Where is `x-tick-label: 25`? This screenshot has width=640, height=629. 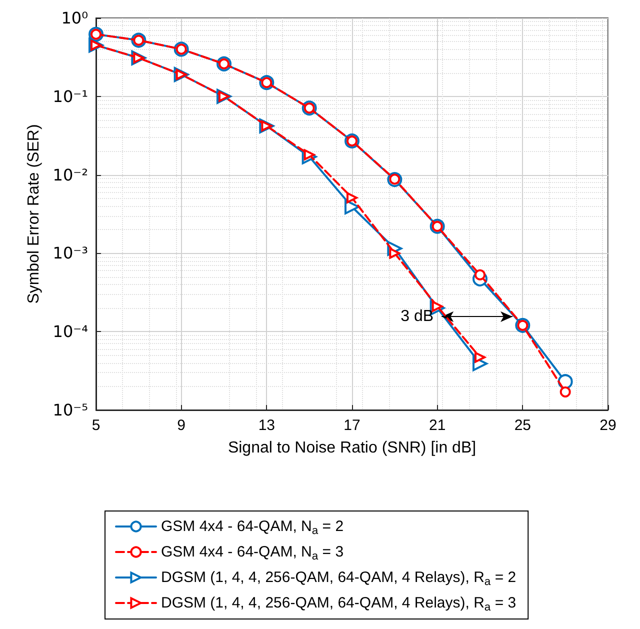
x-tick-label: 25 is located at coordinates (523, 425).